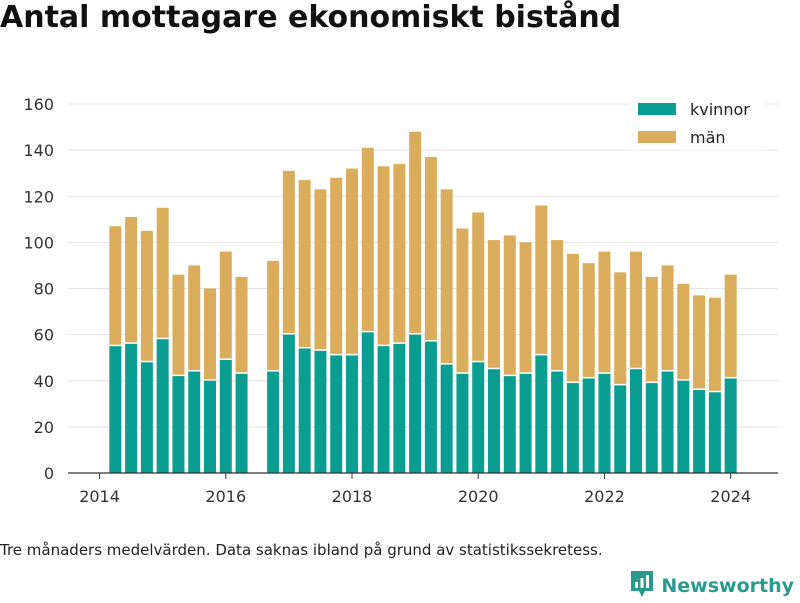  Describe the element at coordinates (99, 496) in the screenshot. I see `x-tick-label: 2014` at that location.